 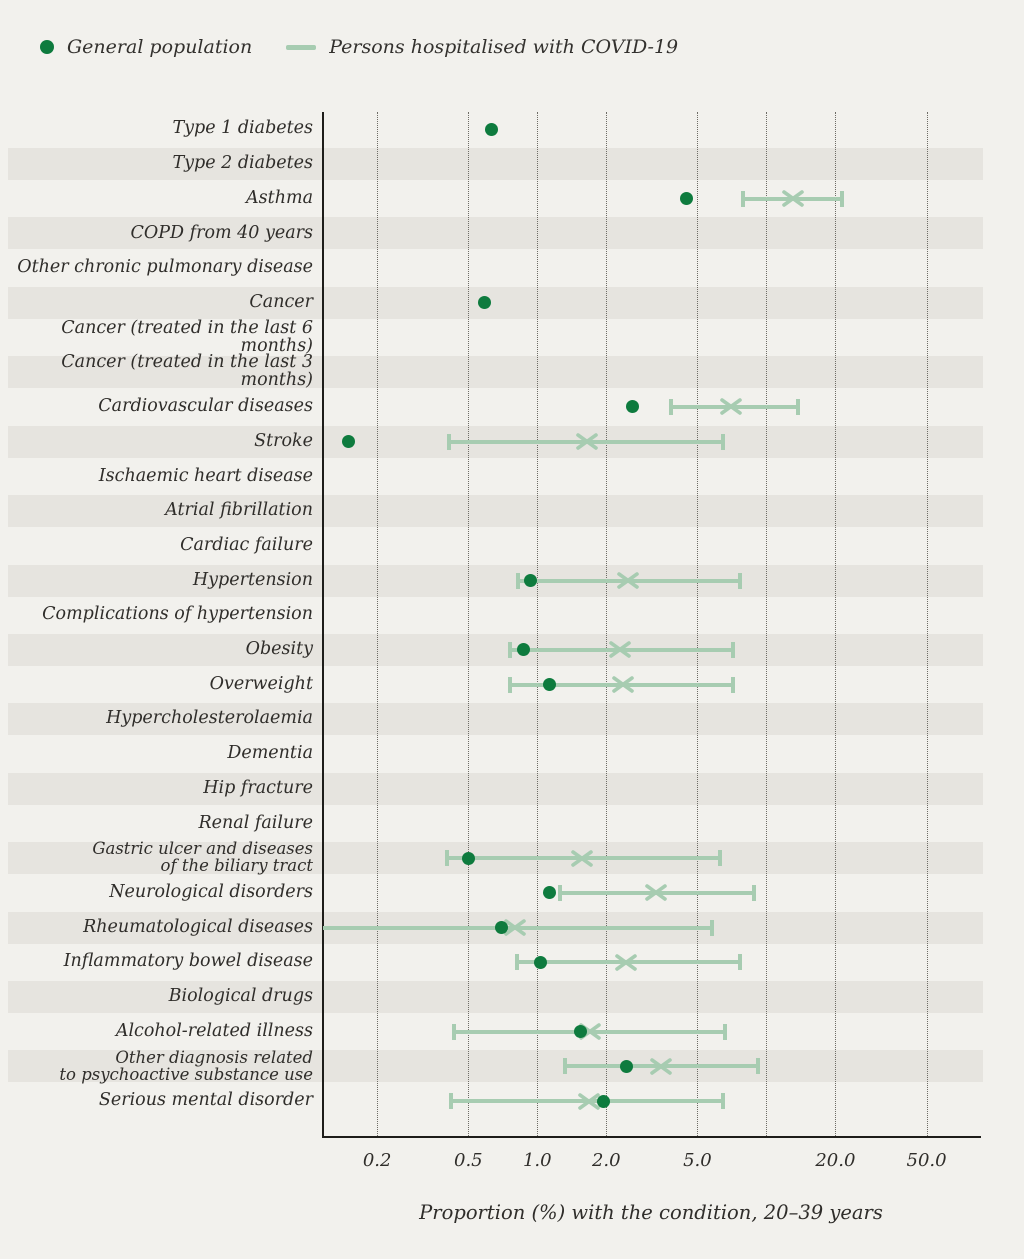 I want to click on x-tick-label: 5.0, so click(x=697, y=1160).